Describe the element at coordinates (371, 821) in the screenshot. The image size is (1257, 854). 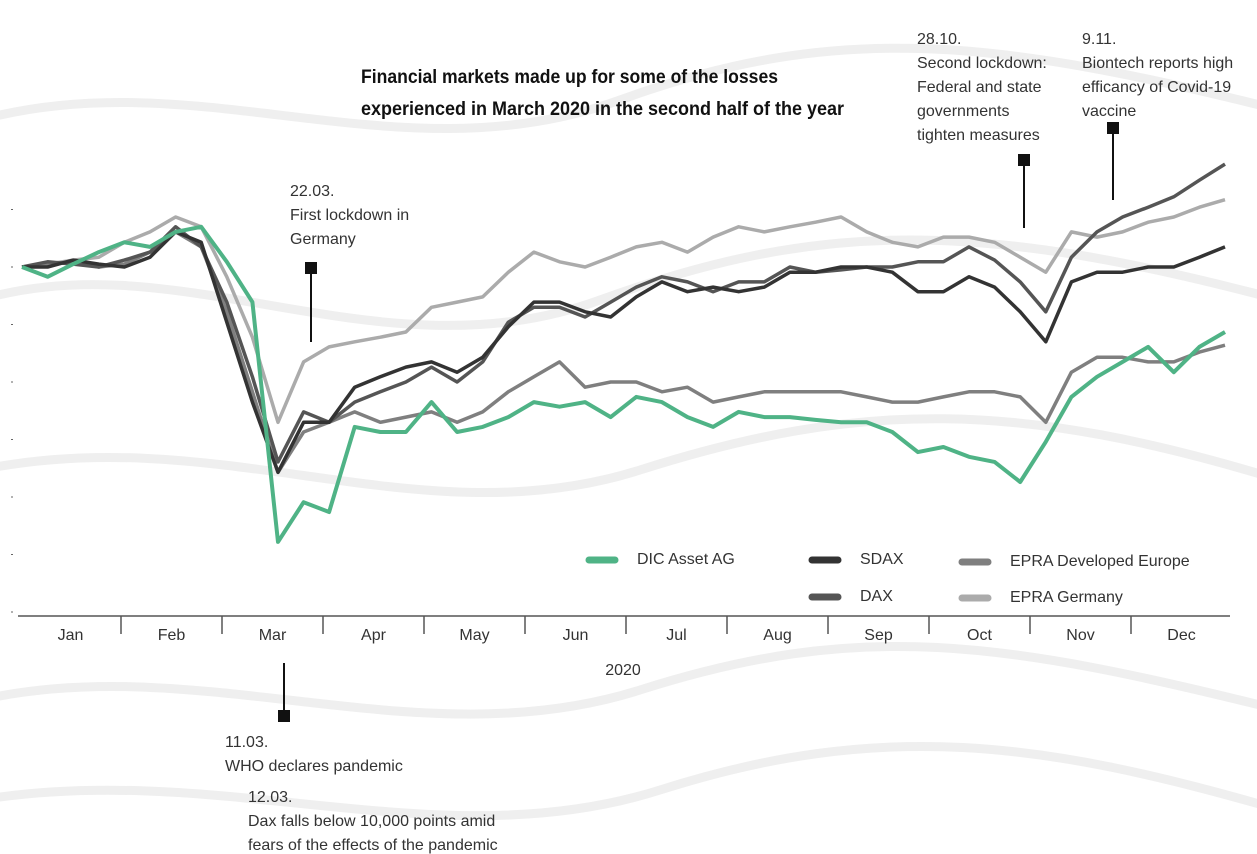
I see `annotation-text: Dax falls below 10,000 points amid` at that location.